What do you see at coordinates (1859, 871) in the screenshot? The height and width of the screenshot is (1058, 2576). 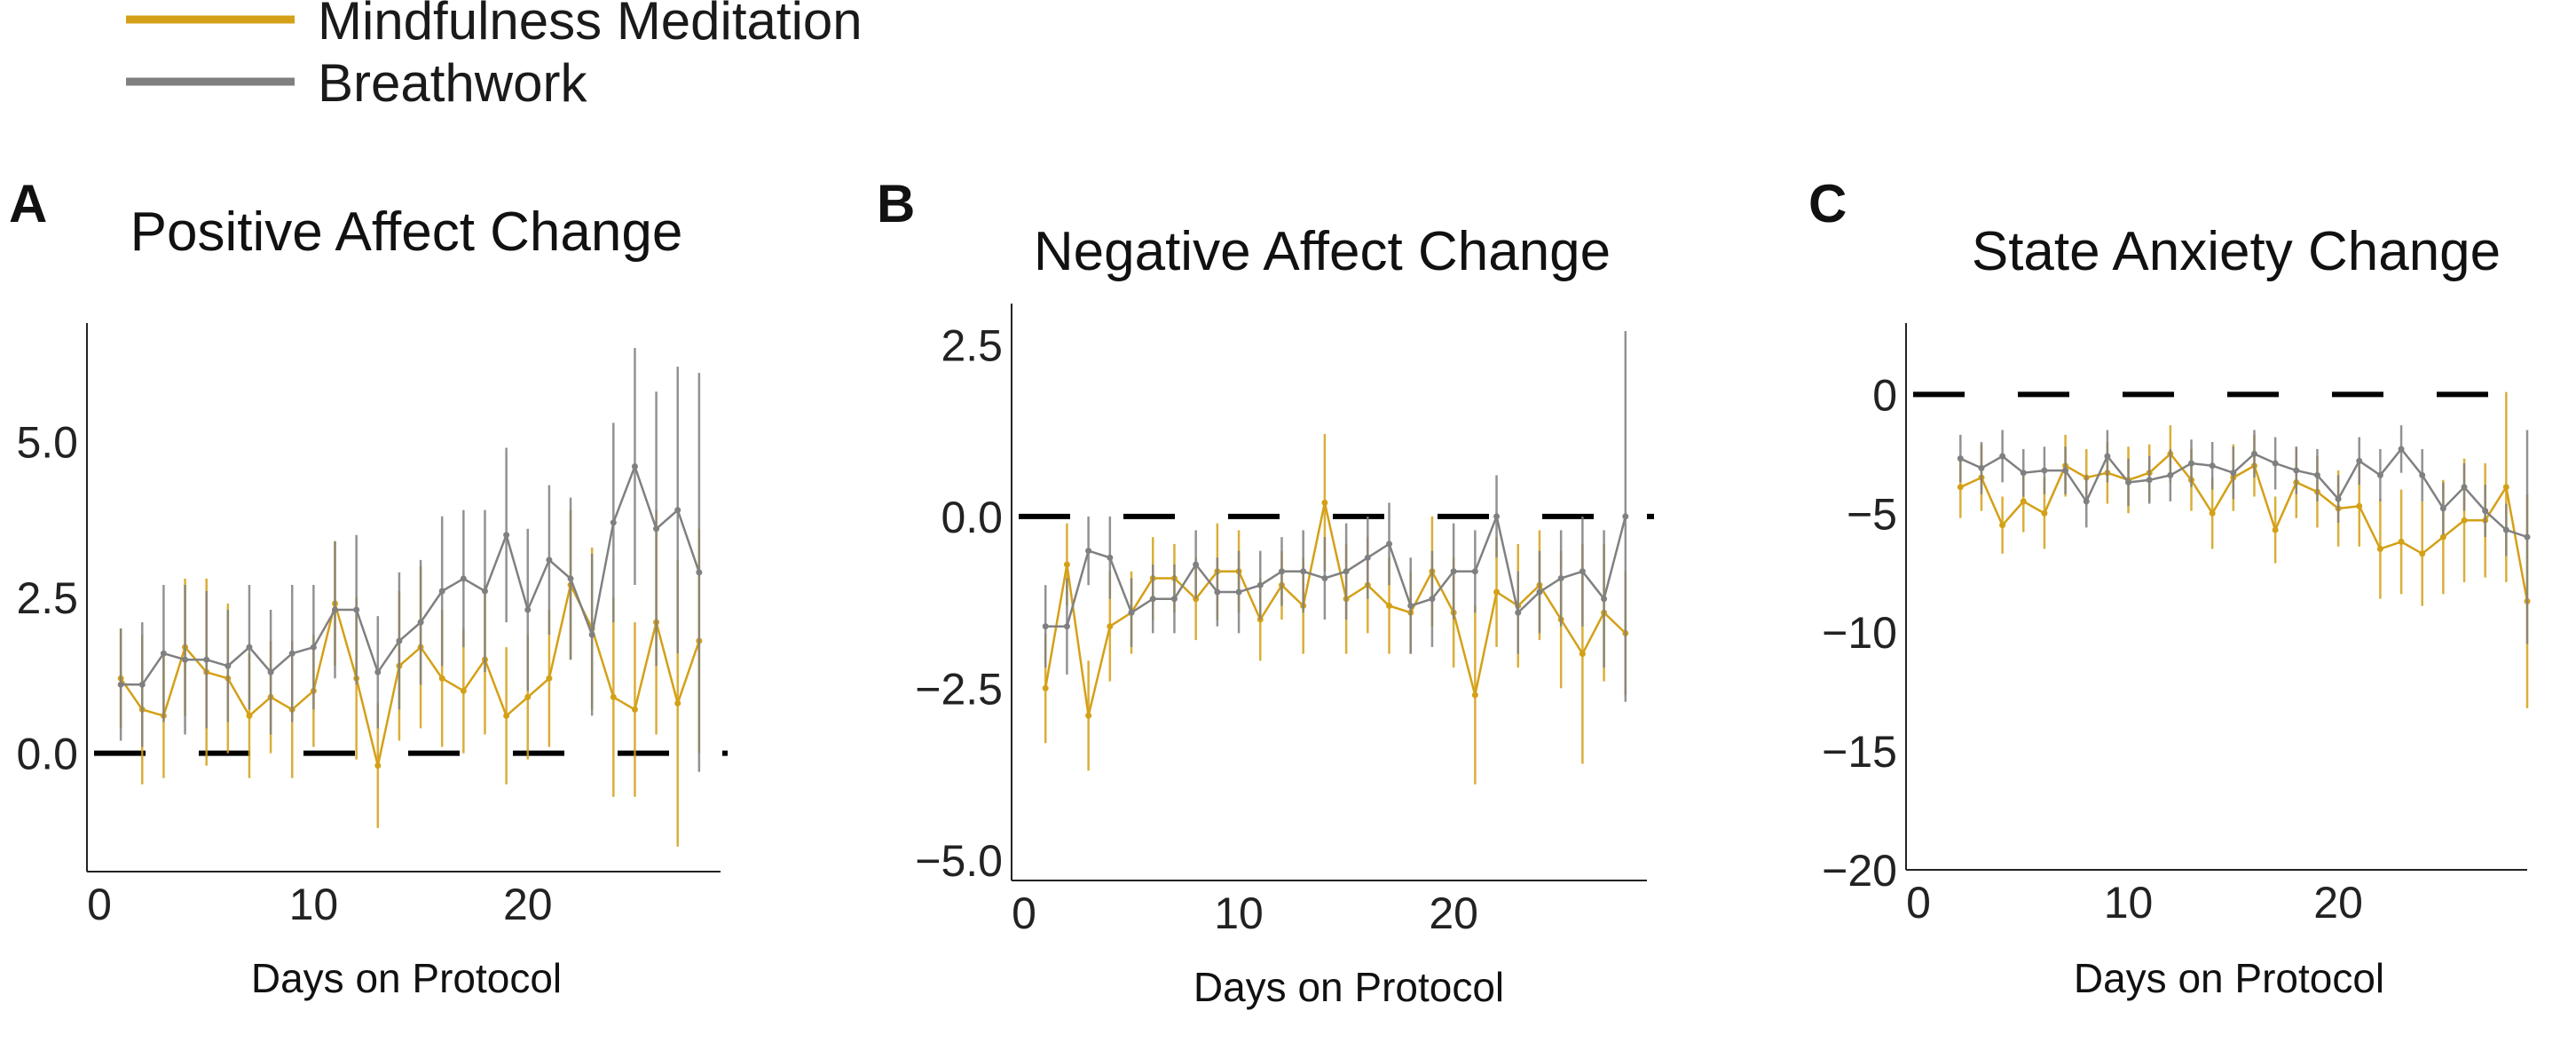 I see `y-tick-label: −20` at bounding box center [1859, 871].